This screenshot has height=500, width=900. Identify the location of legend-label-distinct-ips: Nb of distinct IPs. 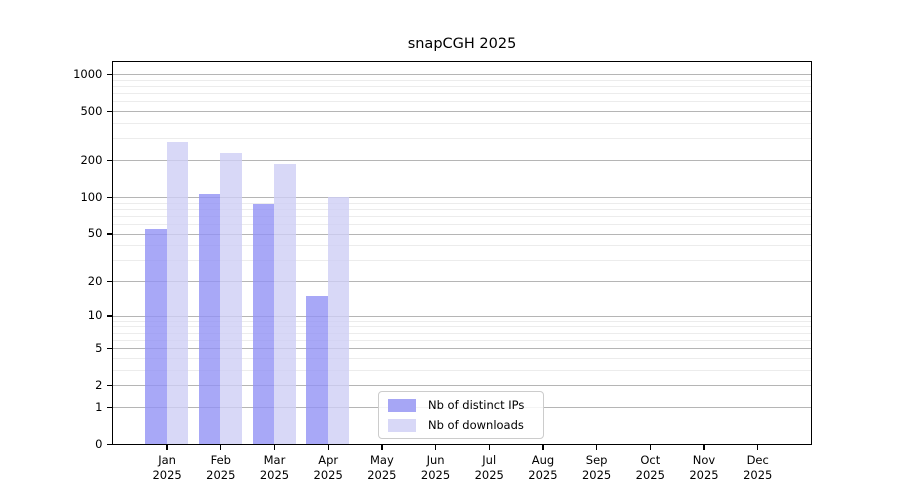
(476, 405).